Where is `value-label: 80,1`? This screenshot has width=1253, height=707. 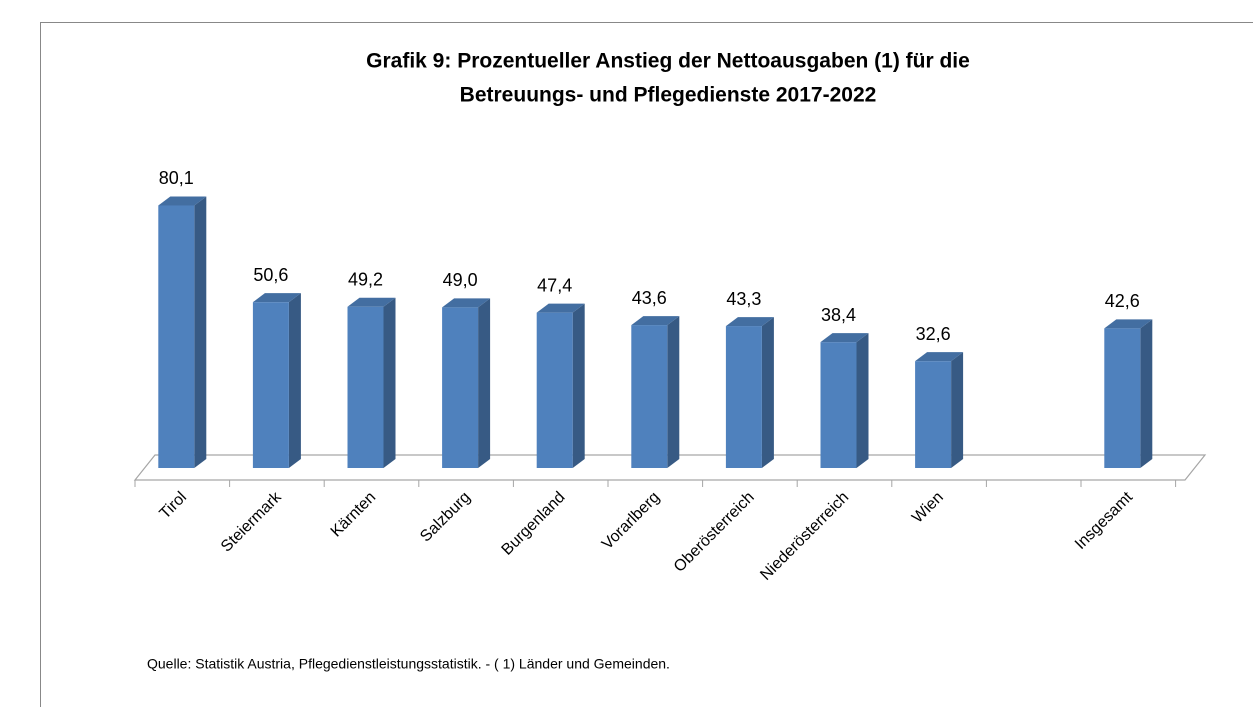
value-label: 80,1 is located at coordinates (176, 178).